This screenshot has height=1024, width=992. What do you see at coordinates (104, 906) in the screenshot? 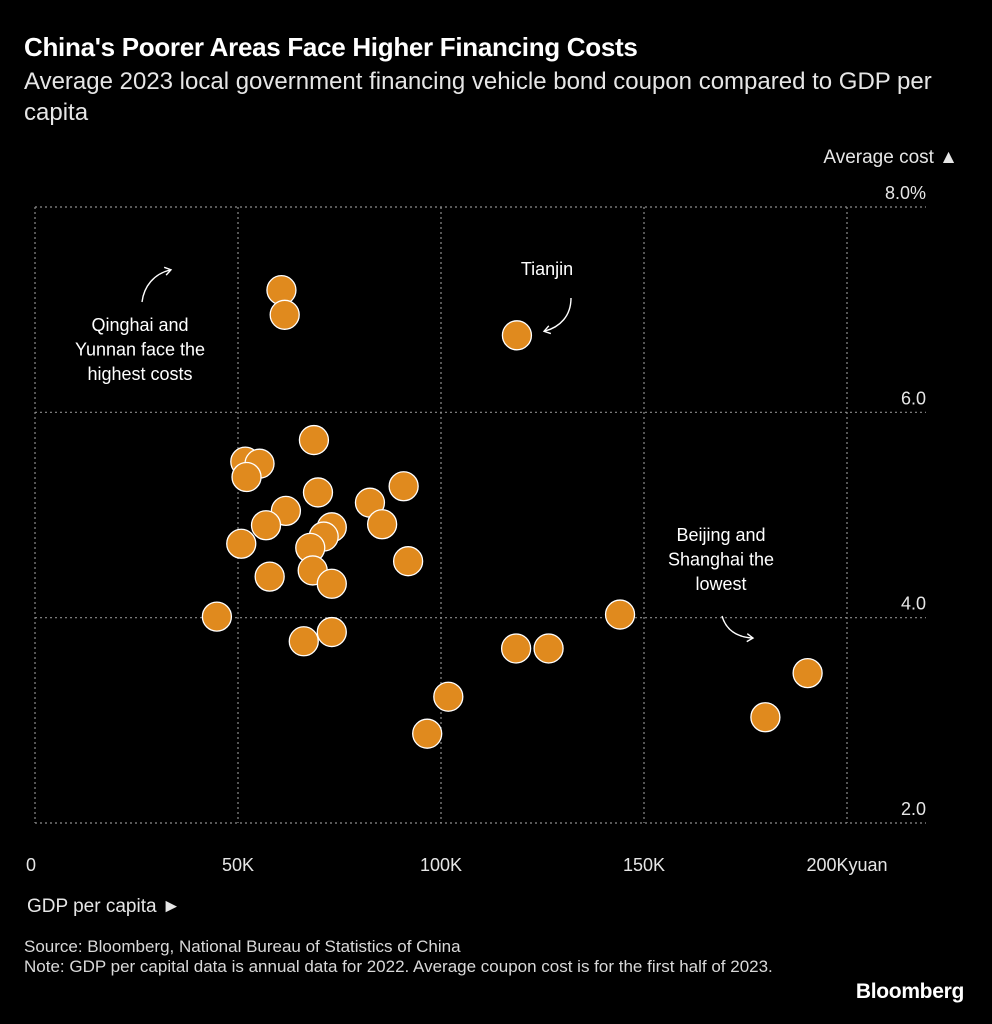
I see `x-axis-title: GDP per capita ►` at bounding box center [104, 906].